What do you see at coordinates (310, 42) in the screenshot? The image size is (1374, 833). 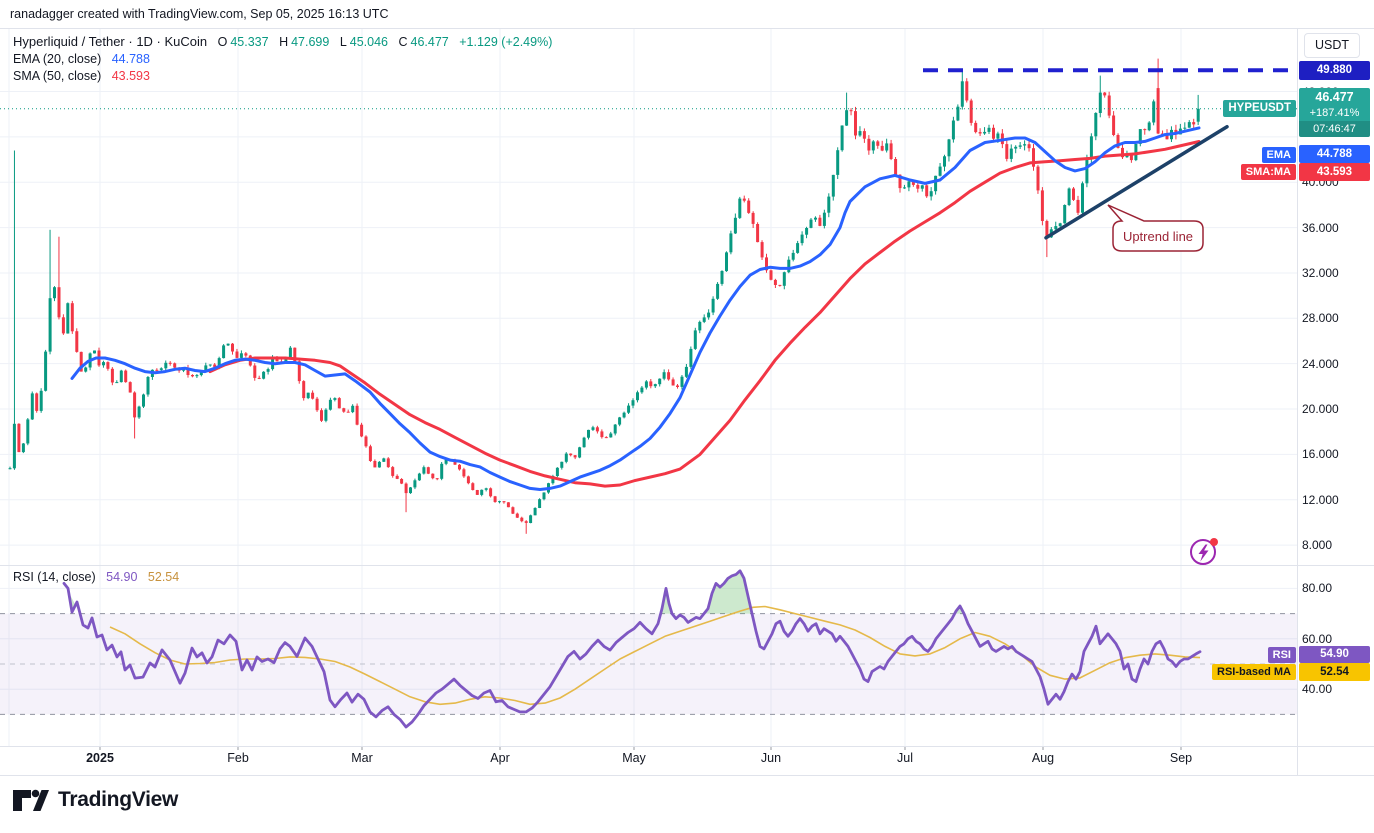 I see `high-value: 47.699` at bounding box center [310, 42].